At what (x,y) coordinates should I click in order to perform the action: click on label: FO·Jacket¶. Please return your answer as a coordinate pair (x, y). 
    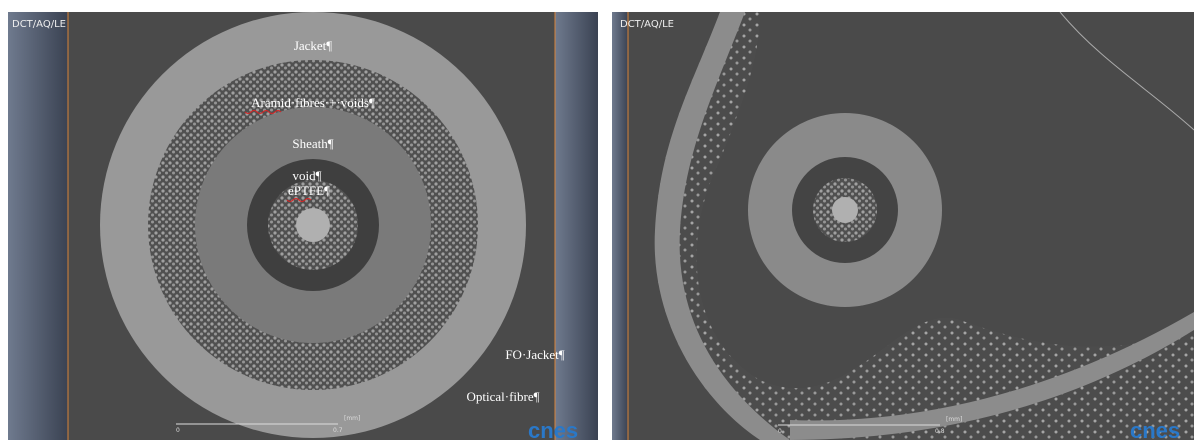
    Looking at the image, I should click on (534, 354).